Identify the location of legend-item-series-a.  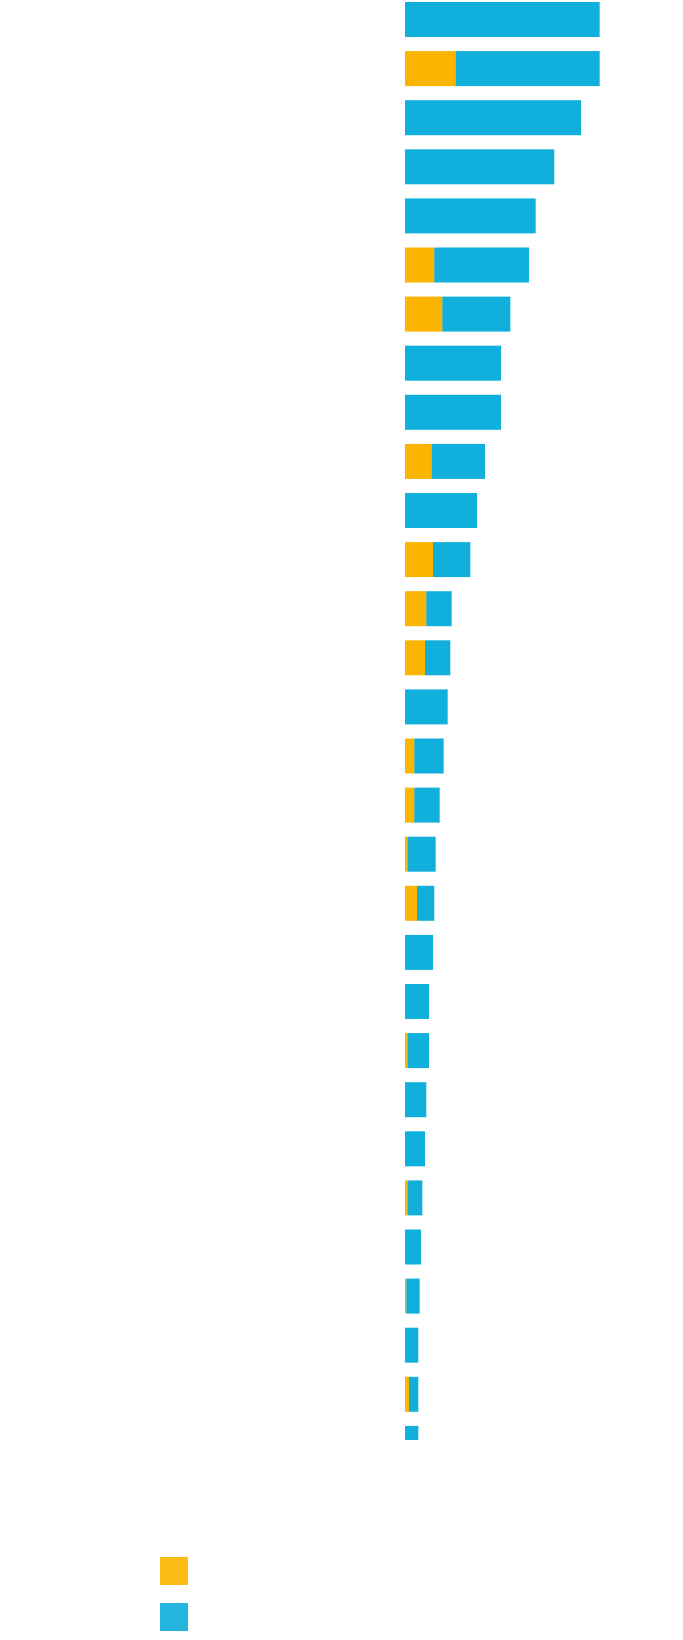
(174, 1571).